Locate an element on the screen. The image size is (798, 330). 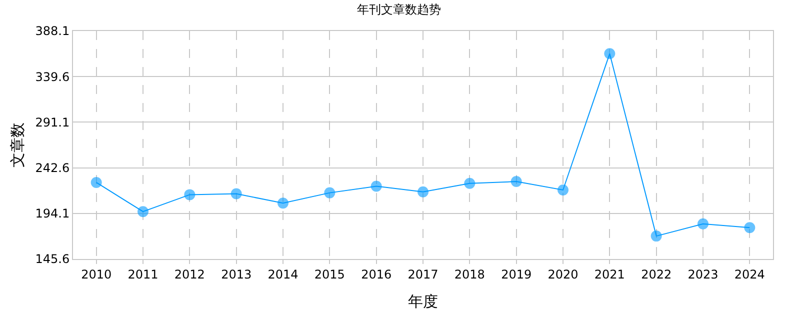
x-tick-label: 2016 is located at coordinates (376, 274).